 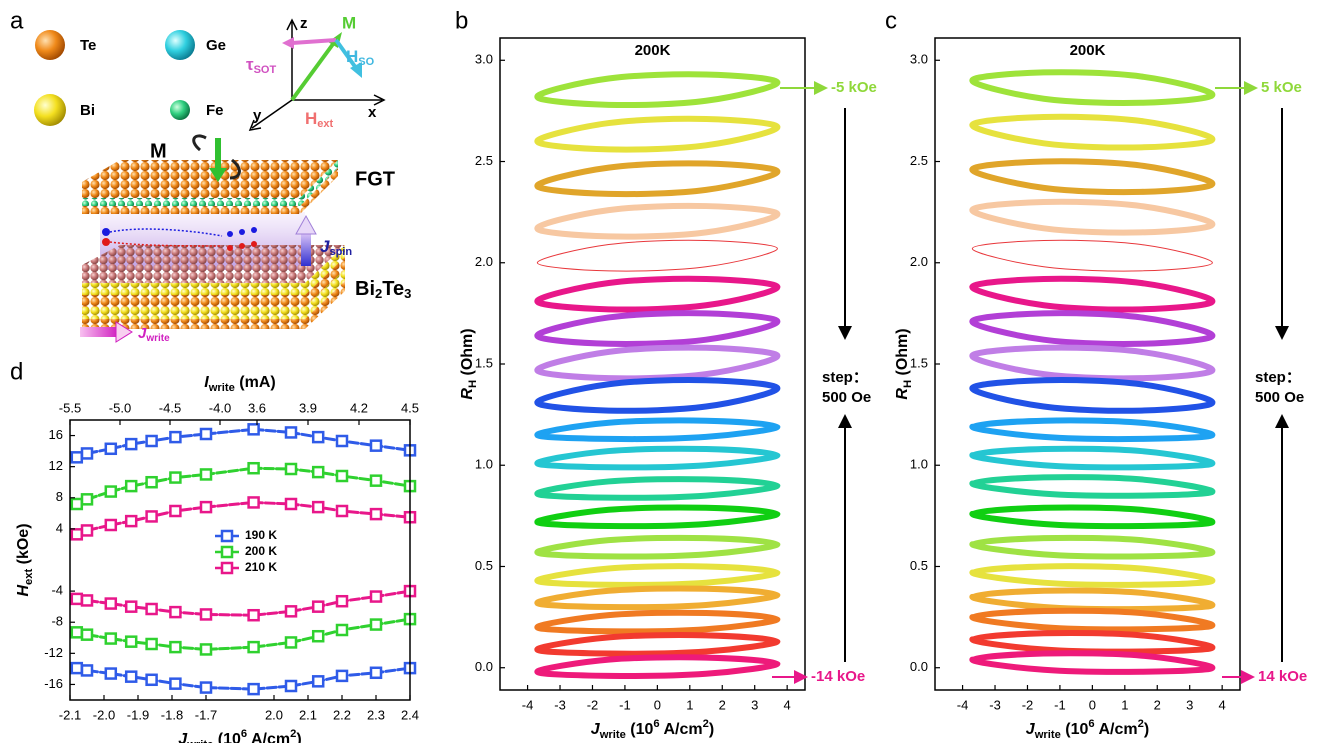 What do you see at coordinates (365, 289) in the screenshot?
I see `label-part: Bi` at bounding box center [365, 289].